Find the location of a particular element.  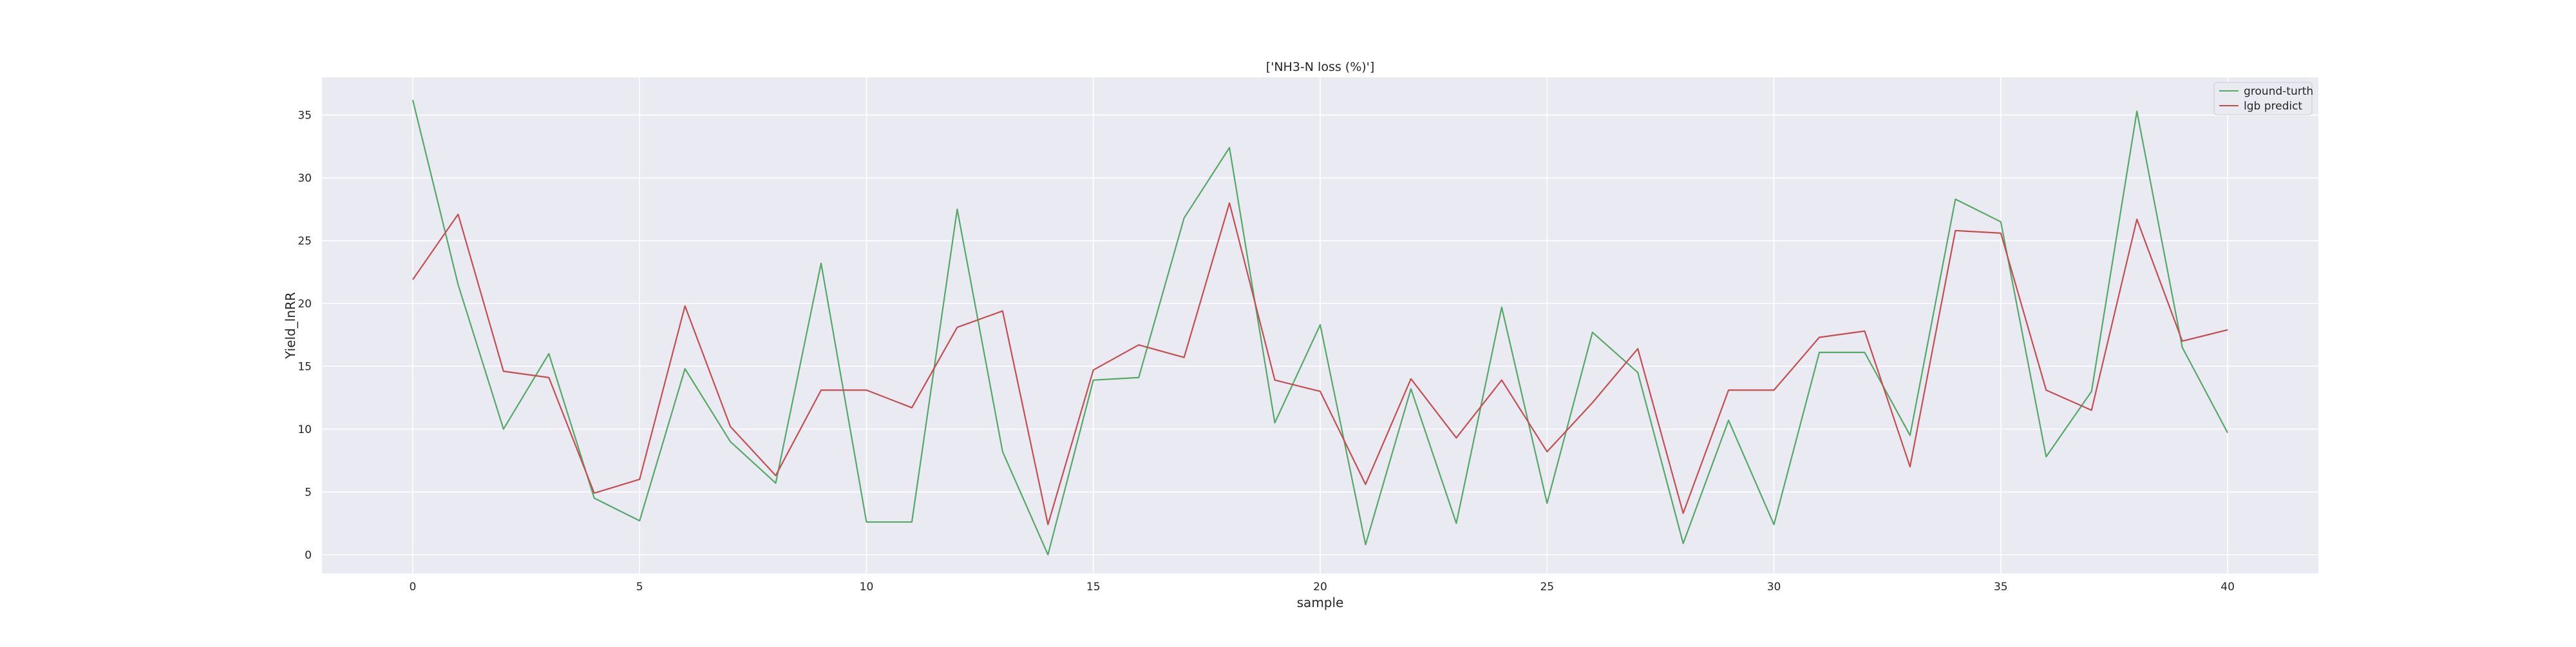

x-tick-label: 30 is located at coordinates (1774, 587).